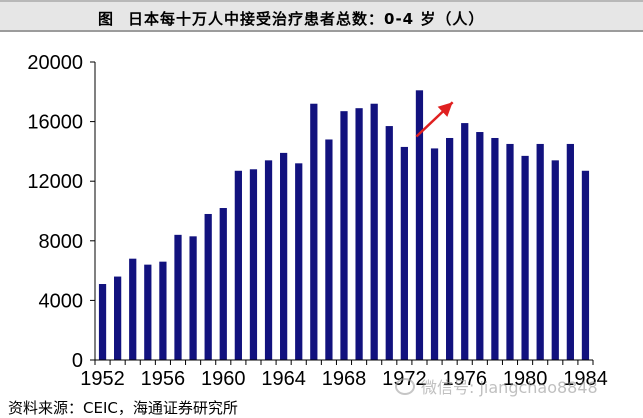  I want to click on y-tick-label: 16000, so click(55, 123).